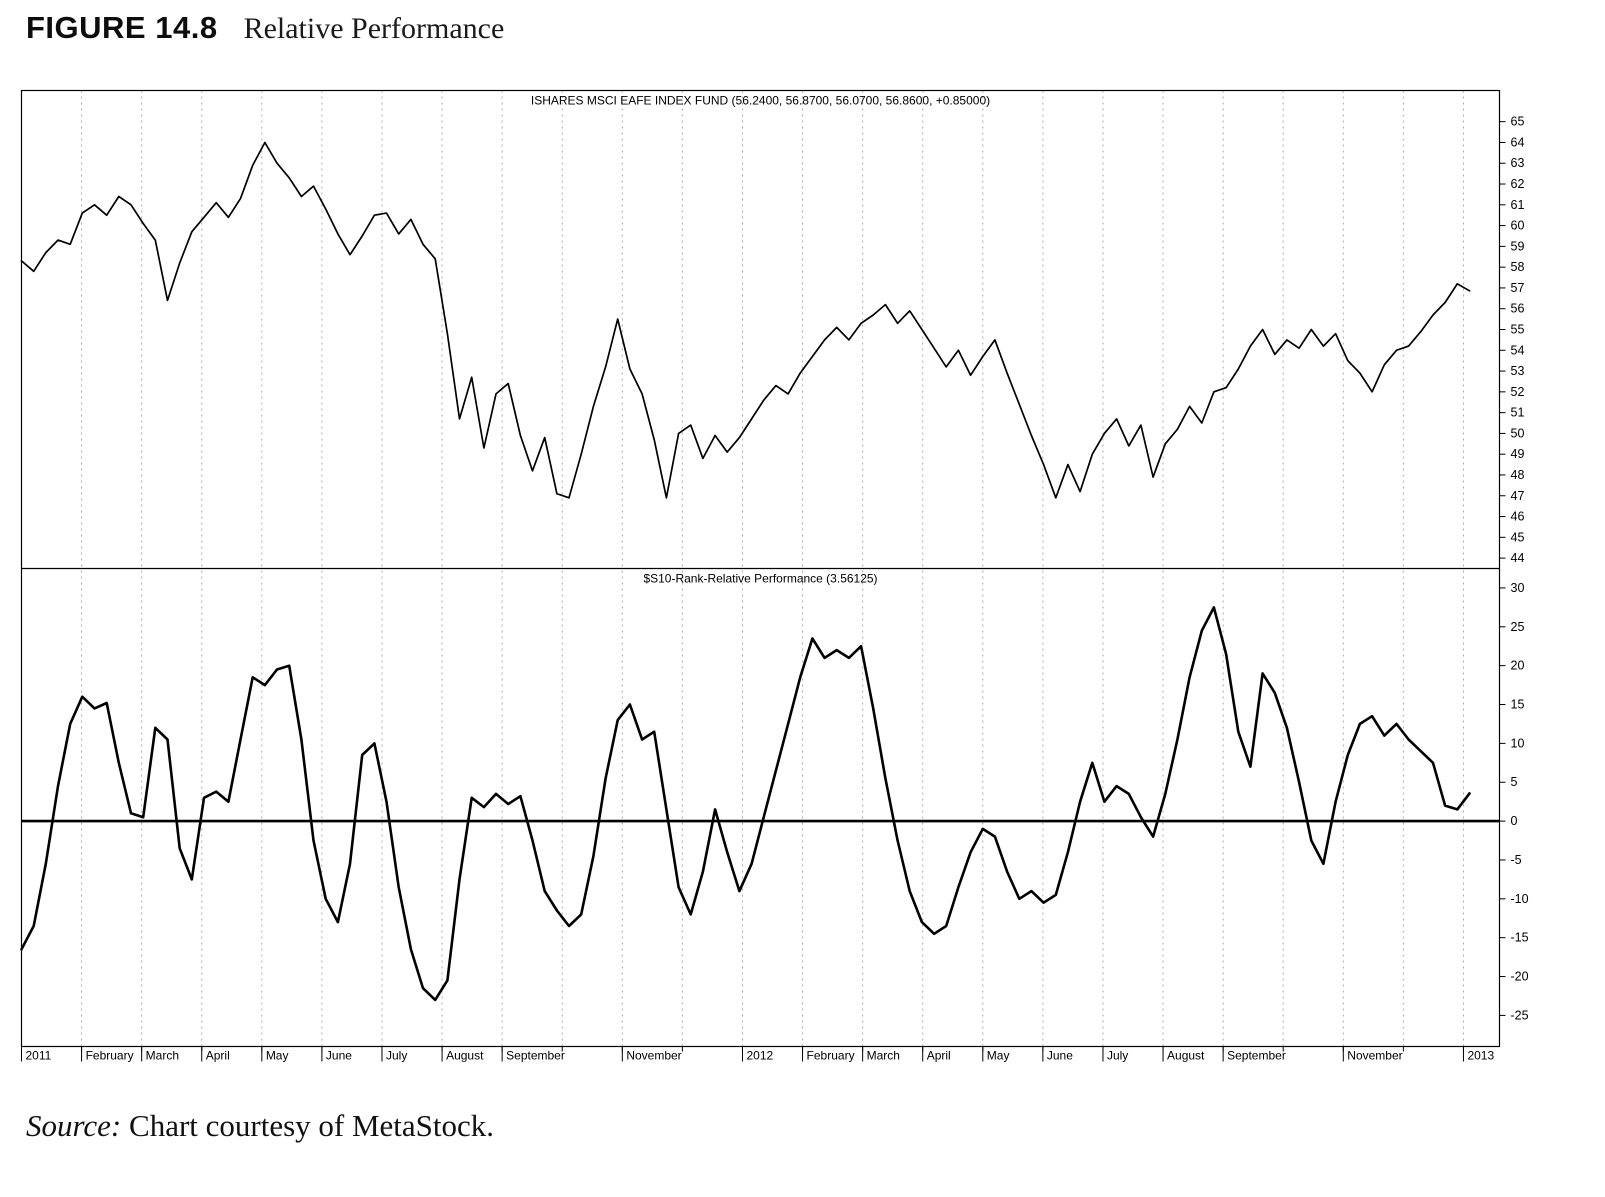 This screenshot has height=1197, width=1605. I want to click on y-tick-label: 48, so click(1518, 475).